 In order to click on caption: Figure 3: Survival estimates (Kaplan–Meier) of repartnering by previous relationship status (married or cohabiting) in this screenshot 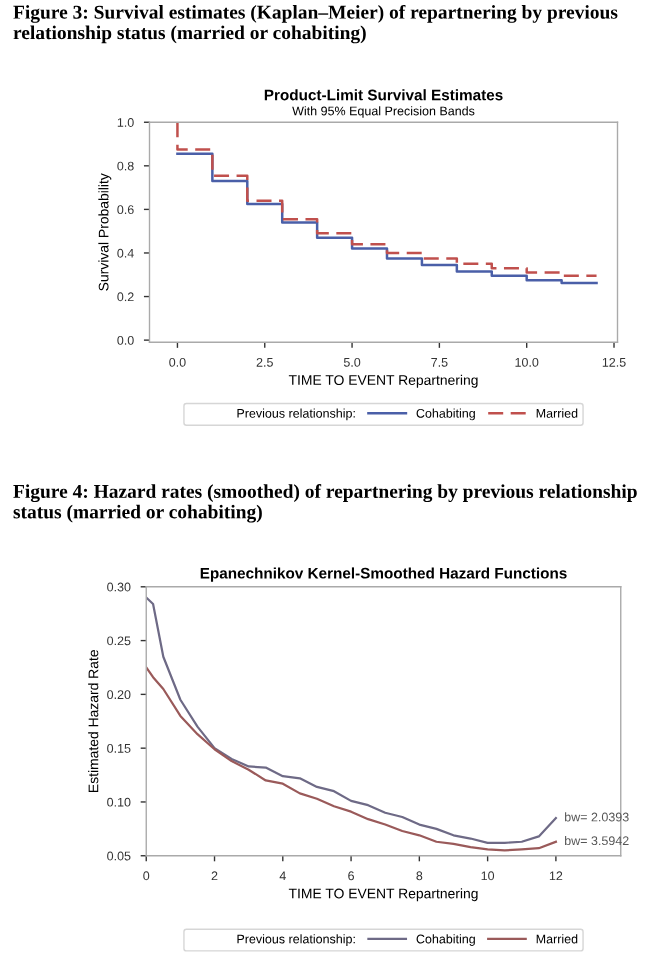, I will do `click(315, 24)`.